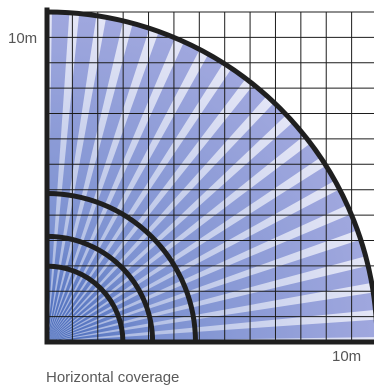 This screenshot has width=374, height=389. I want to click on y-axis-max-label: 10m, so click(23, 38).